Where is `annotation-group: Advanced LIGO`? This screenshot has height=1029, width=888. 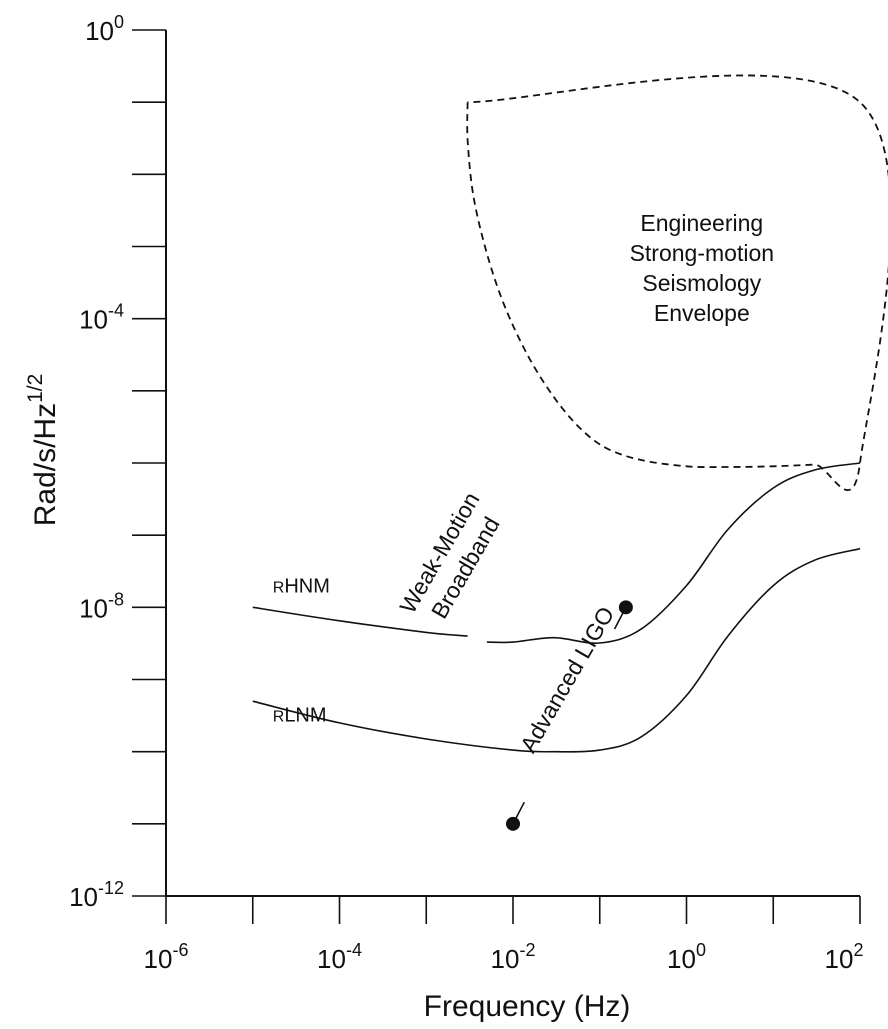
annotation-group: Advanced LIGO is located at coordinates (567, 679).